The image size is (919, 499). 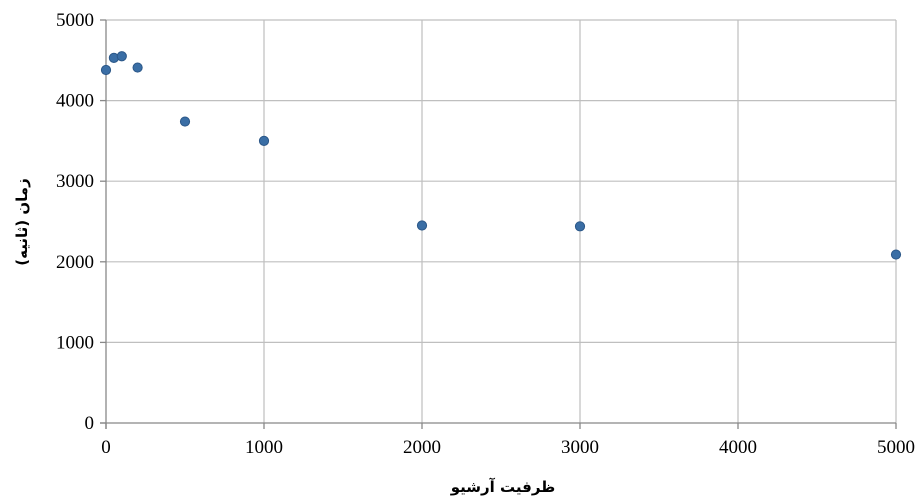 What do you see at coordinates (75, 101) in the screenshot?
I see `y-tick-label: 4000` at bounding box center [75, 101].